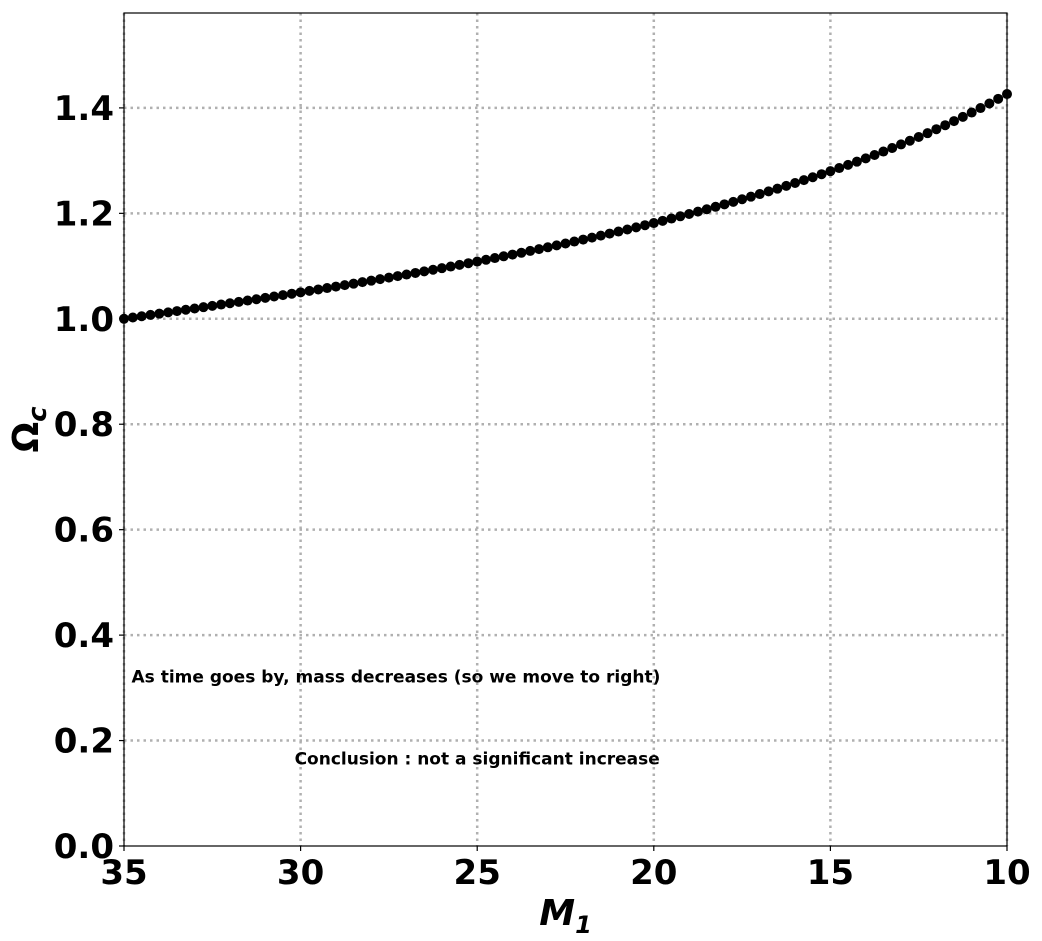 This screenshot has height=941, width=1042. Describe the element at coordinates (300, 873) in the screenshot. I see `x-tick-label: 30` at that location.